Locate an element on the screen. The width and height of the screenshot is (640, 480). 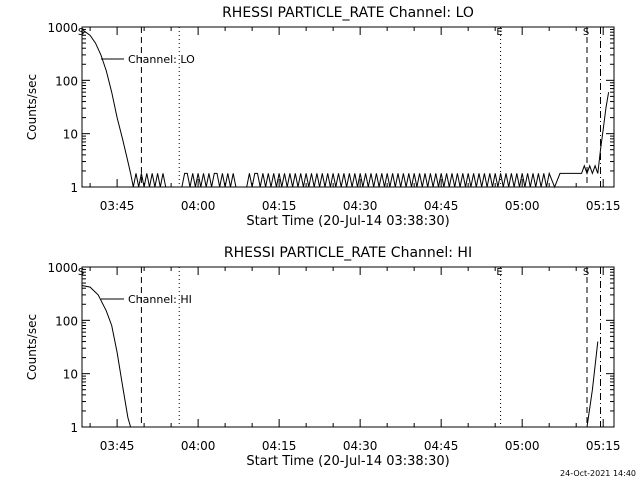
panel-hi-ylabel: Counts/sec is located at coordinates (32, 347).